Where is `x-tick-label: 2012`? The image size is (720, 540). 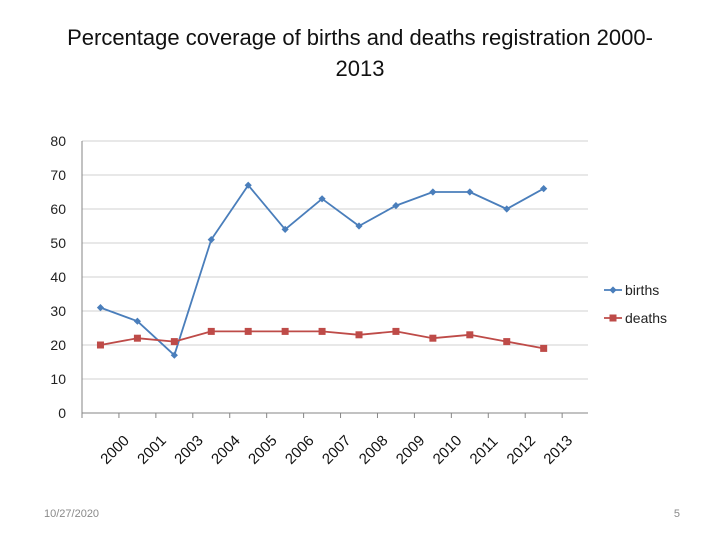
x-tick-label: 2012 is located at coordinates (522, 450).